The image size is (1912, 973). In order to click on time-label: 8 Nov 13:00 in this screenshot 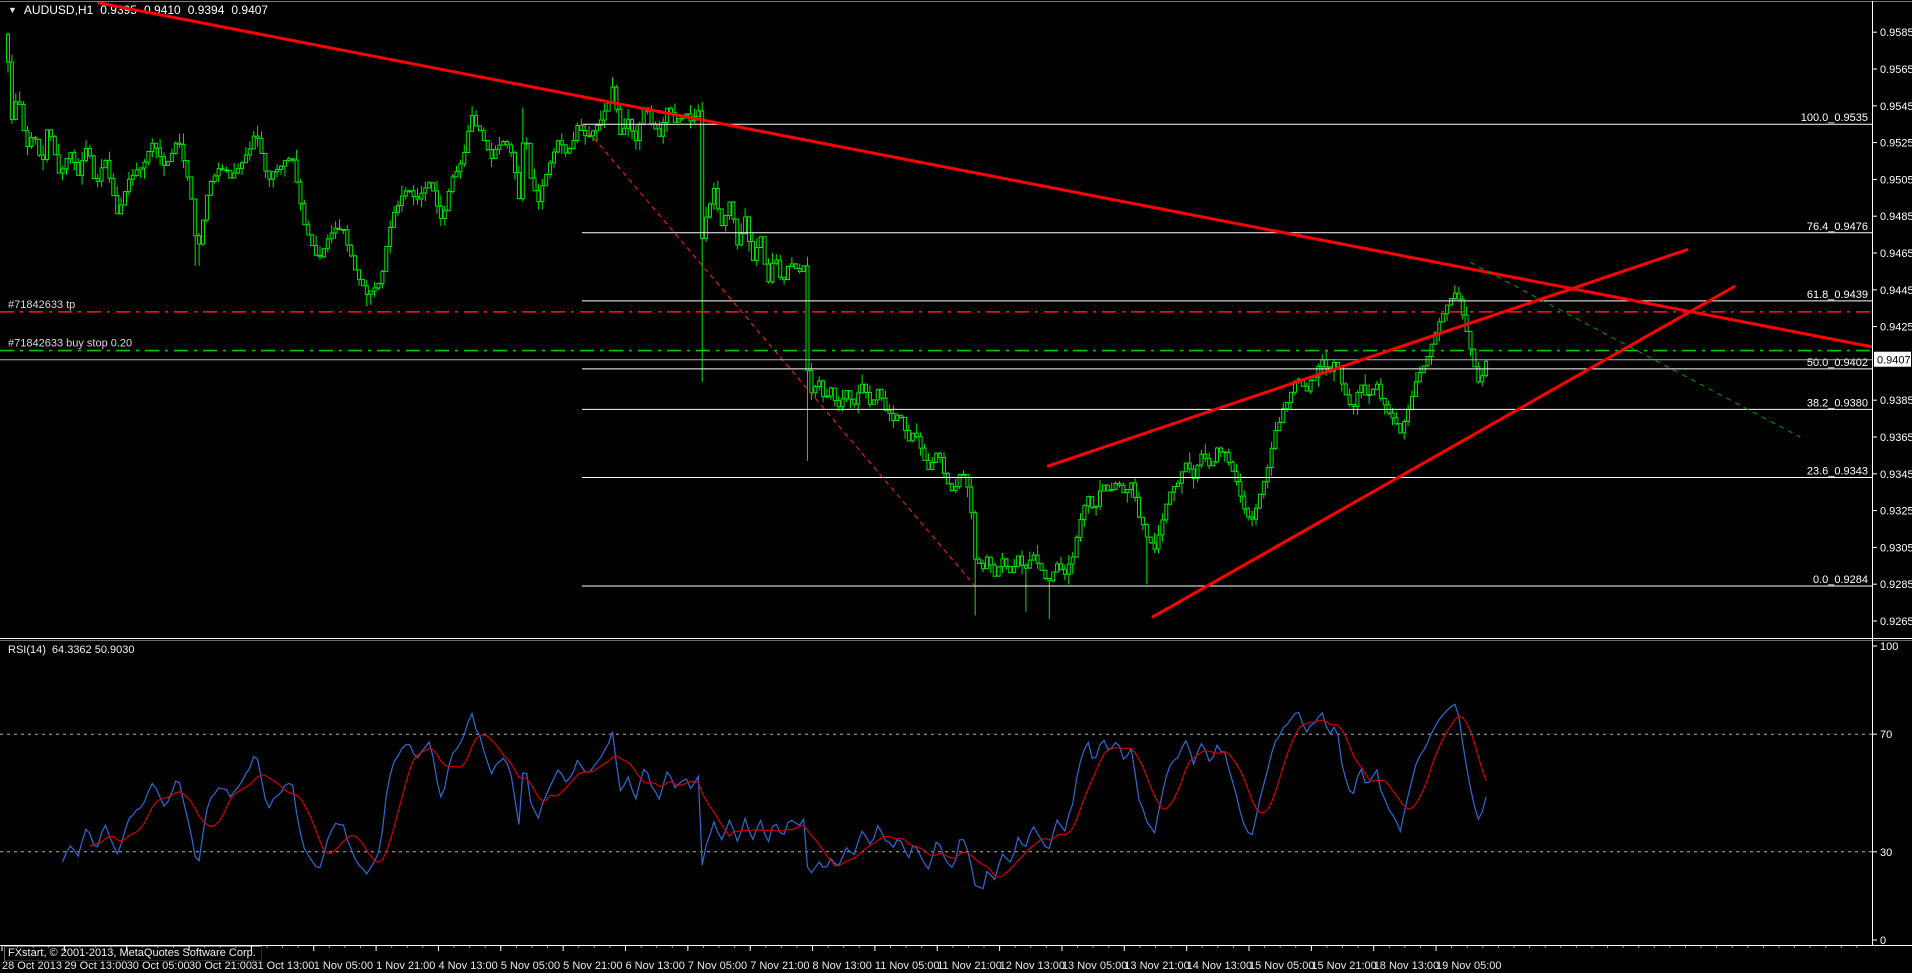, I will do `click(842, 966)`.